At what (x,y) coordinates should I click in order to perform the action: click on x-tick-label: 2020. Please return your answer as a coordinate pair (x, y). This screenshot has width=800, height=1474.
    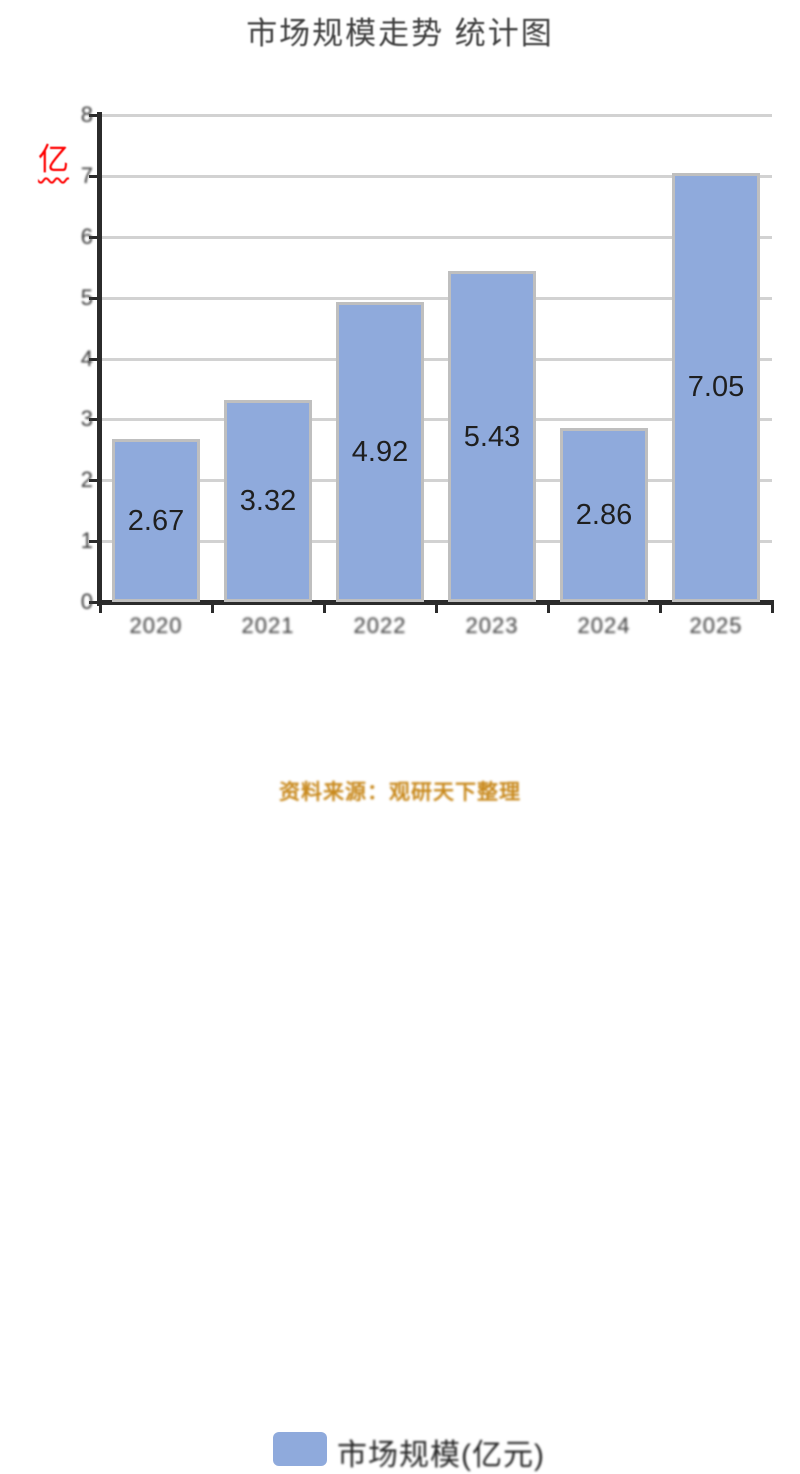
    Looking at the image, I should click on (156, 625).